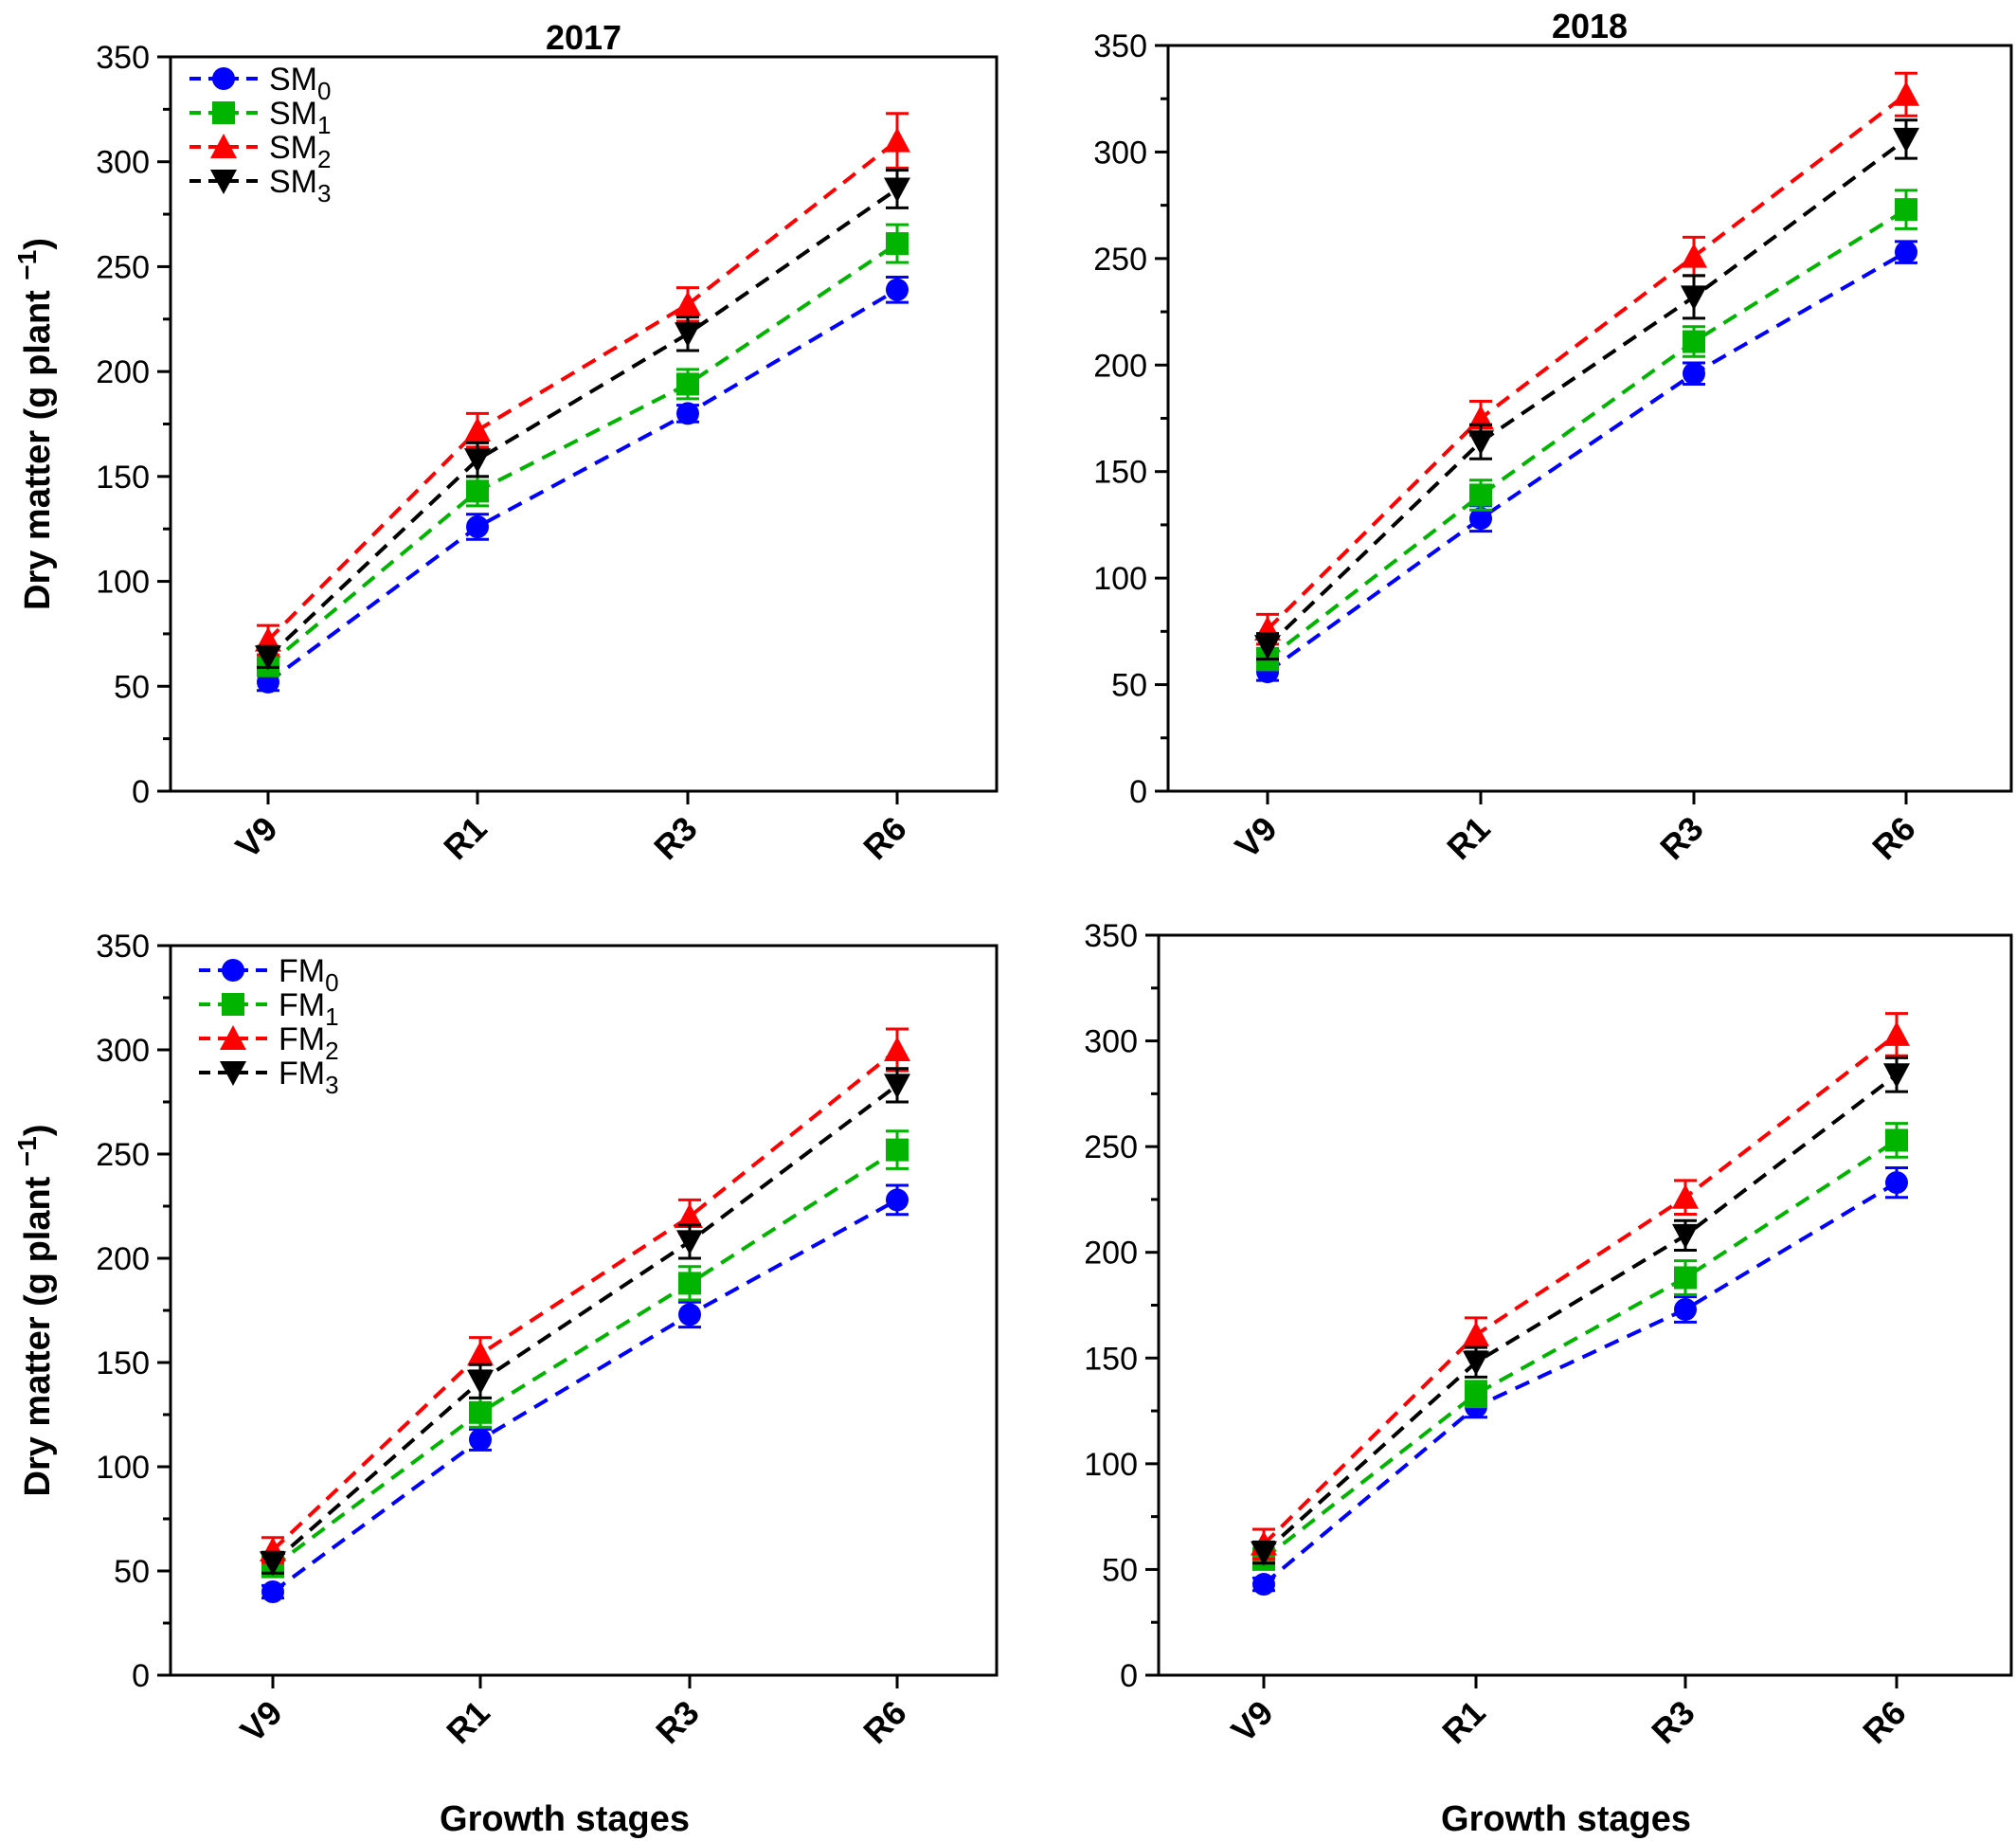  What do you see at coordinates (309, 975) in the screenshot?
I see `legend-entry: FM0` at bounding box center [309, 975].